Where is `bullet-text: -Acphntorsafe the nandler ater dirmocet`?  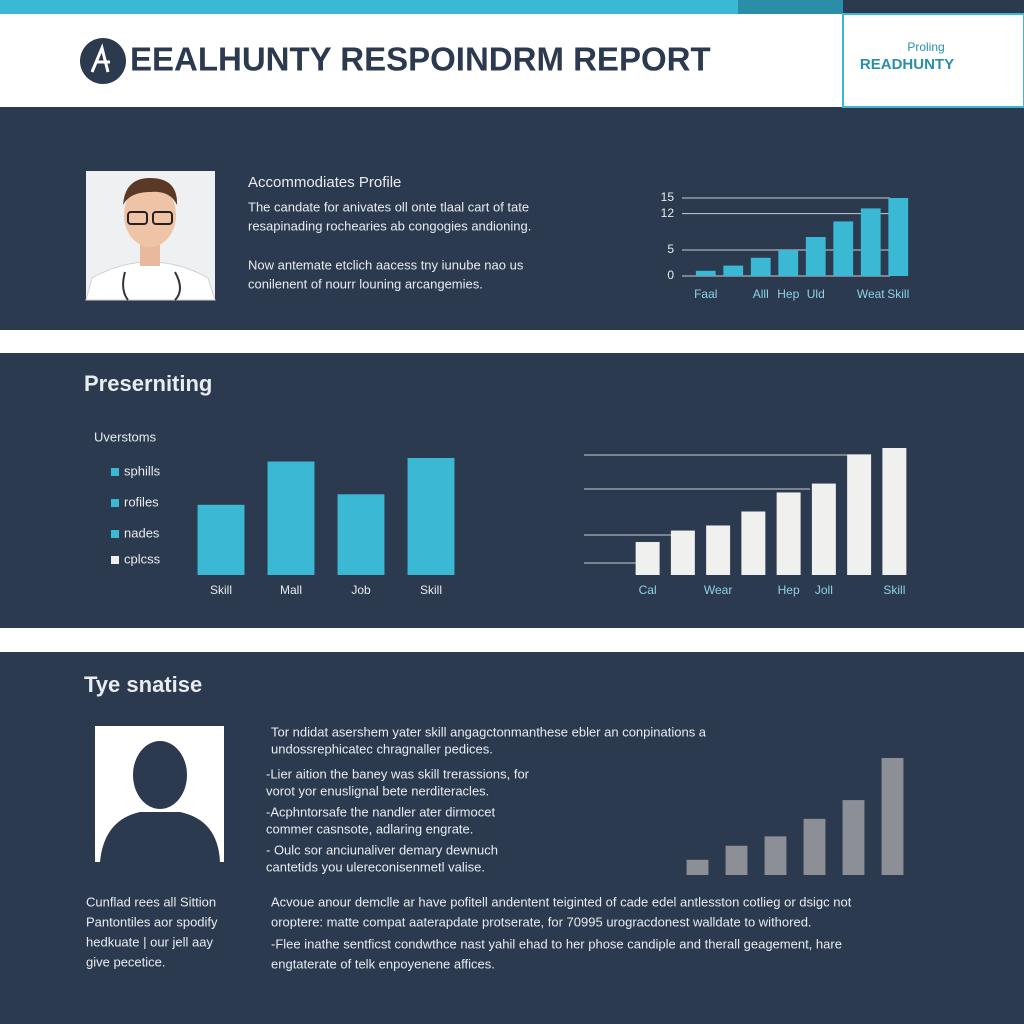
bullet-text: -Acphntorsafe the nandler ater dirmocet is located at coordinates (380, 811).